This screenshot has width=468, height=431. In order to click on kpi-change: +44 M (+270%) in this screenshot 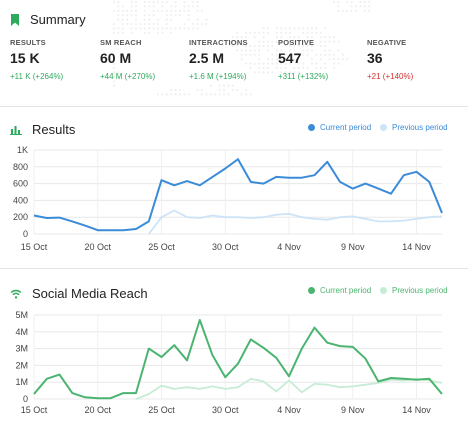, I will do `click(128, 76)`.